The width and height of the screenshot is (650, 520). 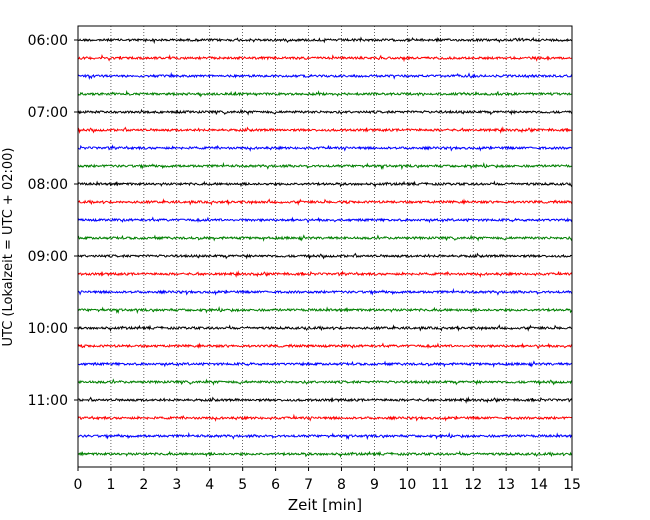 What do you see at coordinates (407, 485) in the screenshot?
I see `x-tick-label: 10` at bounding box center [407, 485].